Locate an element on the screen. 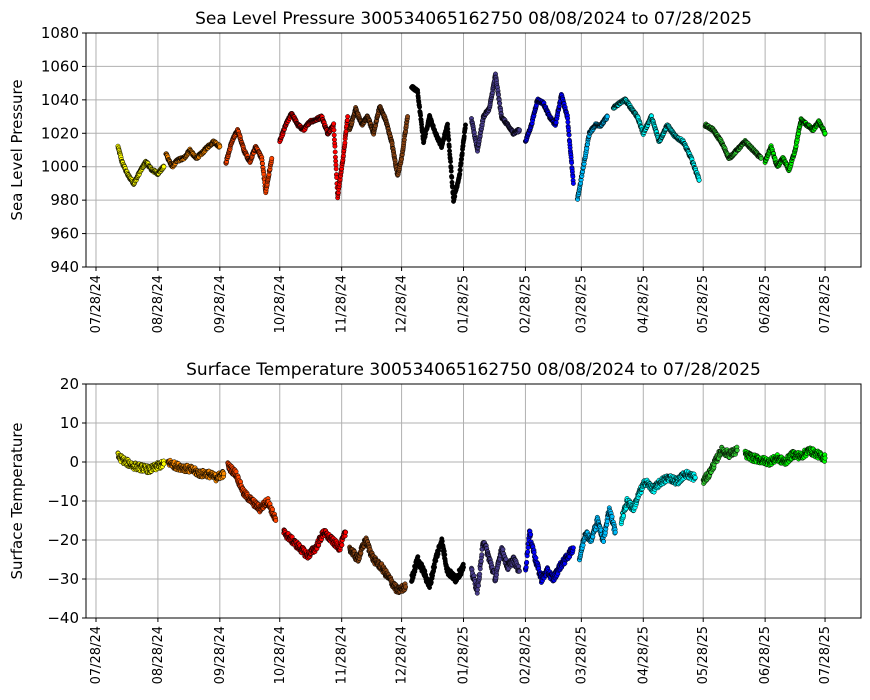  x-tick-label: 03/28/25 is located at coordinates (581, 304).